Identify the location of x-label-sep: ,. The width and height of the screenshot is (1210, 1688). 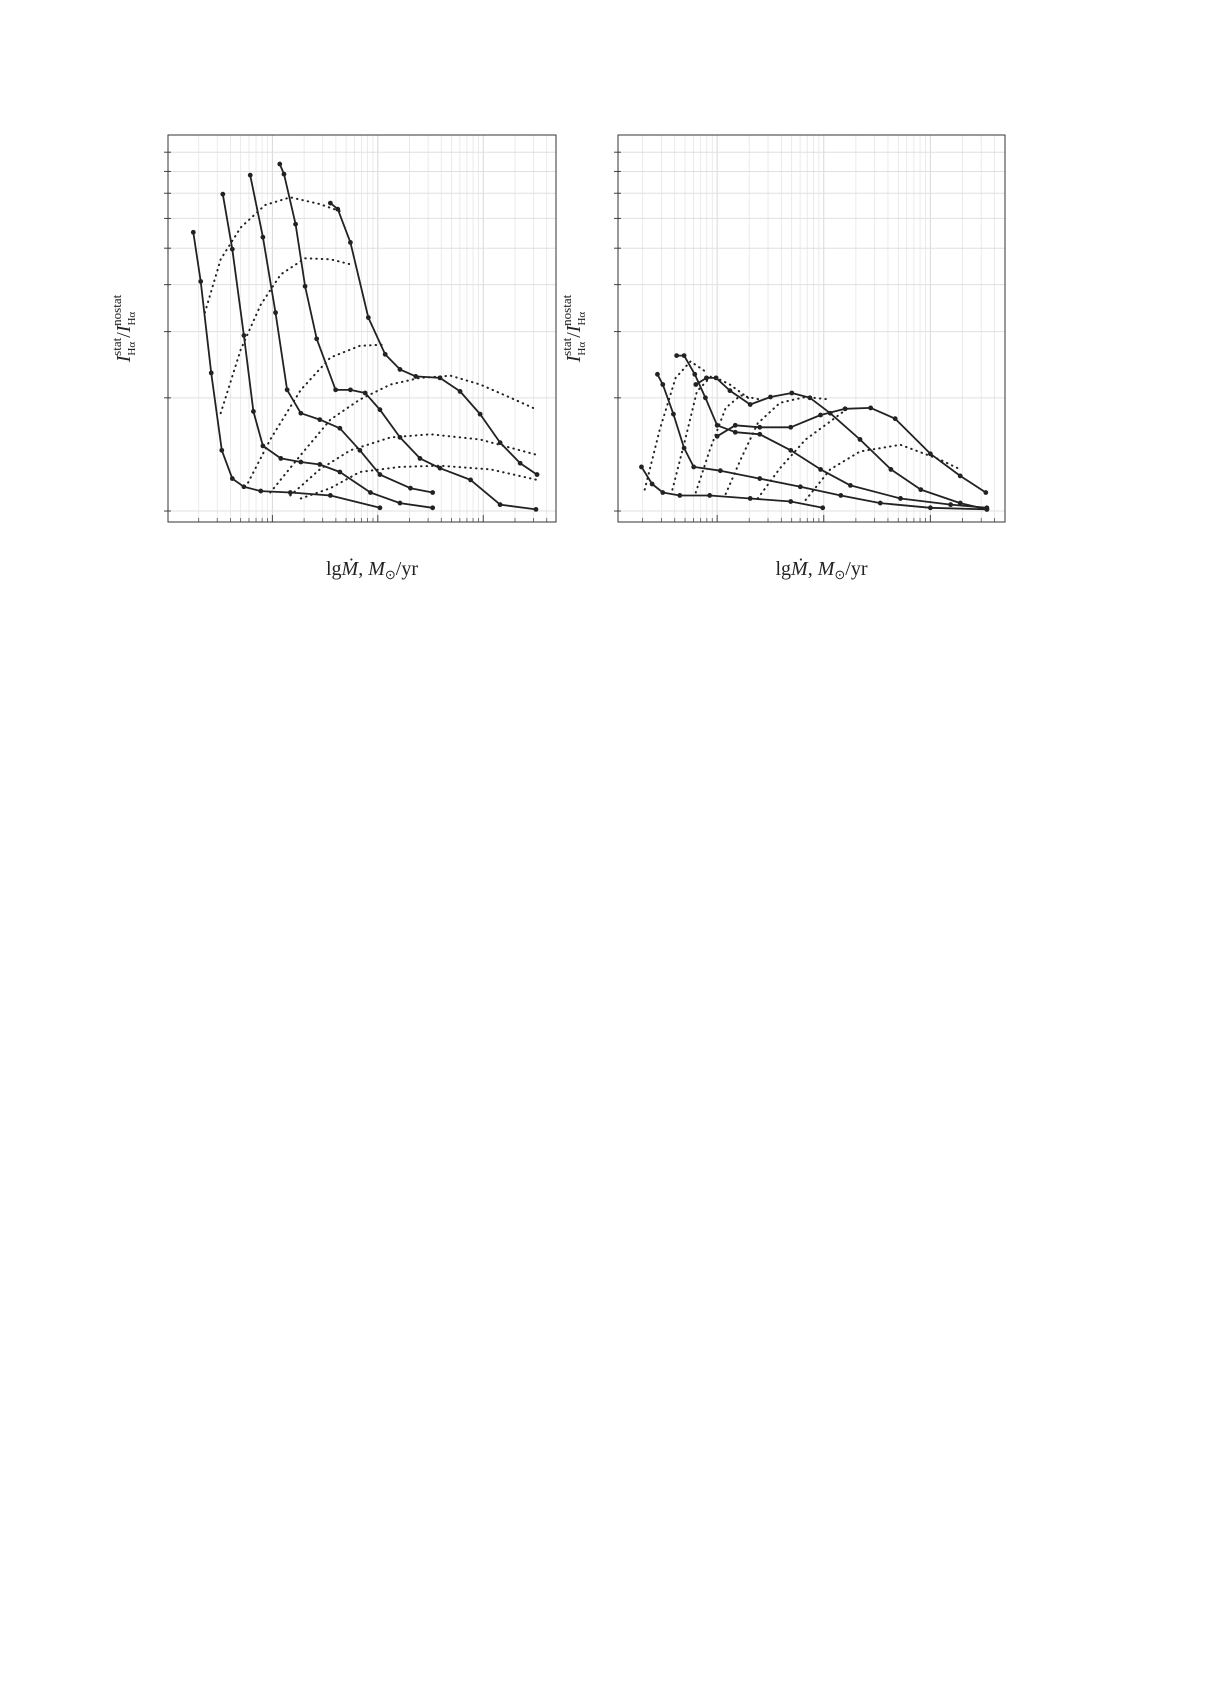
(813, 569).